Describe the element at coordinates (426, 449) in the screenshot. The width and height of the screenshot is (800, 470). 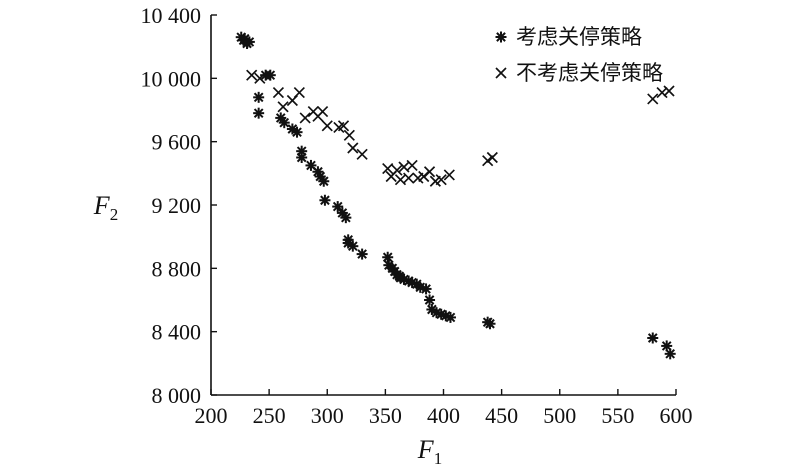
I see `x-axis-title-letter: F` at that location.